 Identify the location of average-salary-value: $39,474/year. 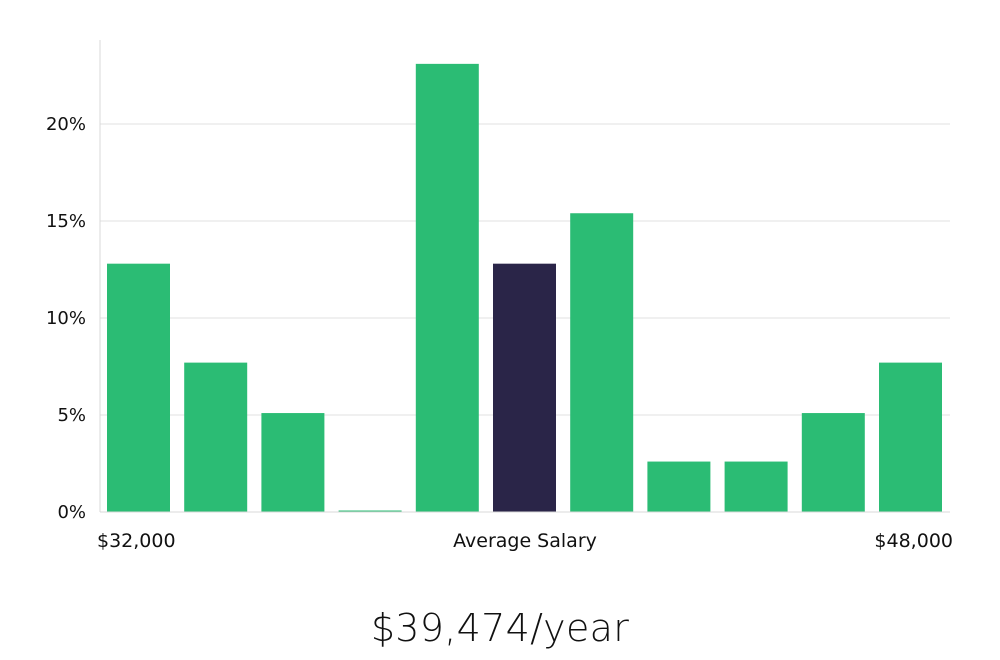
(500, 628).